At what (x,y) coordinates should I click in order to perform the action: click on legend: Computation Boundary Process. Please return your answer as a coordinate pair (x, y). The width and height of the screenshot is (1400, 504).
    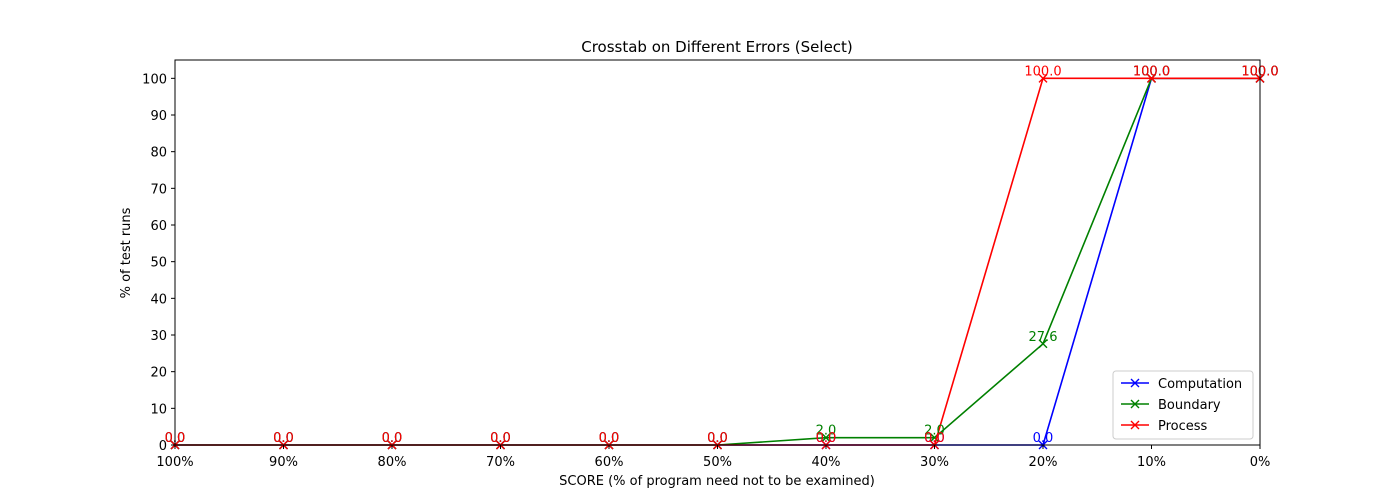
    Looking at the image, I should click on (1183, 405).